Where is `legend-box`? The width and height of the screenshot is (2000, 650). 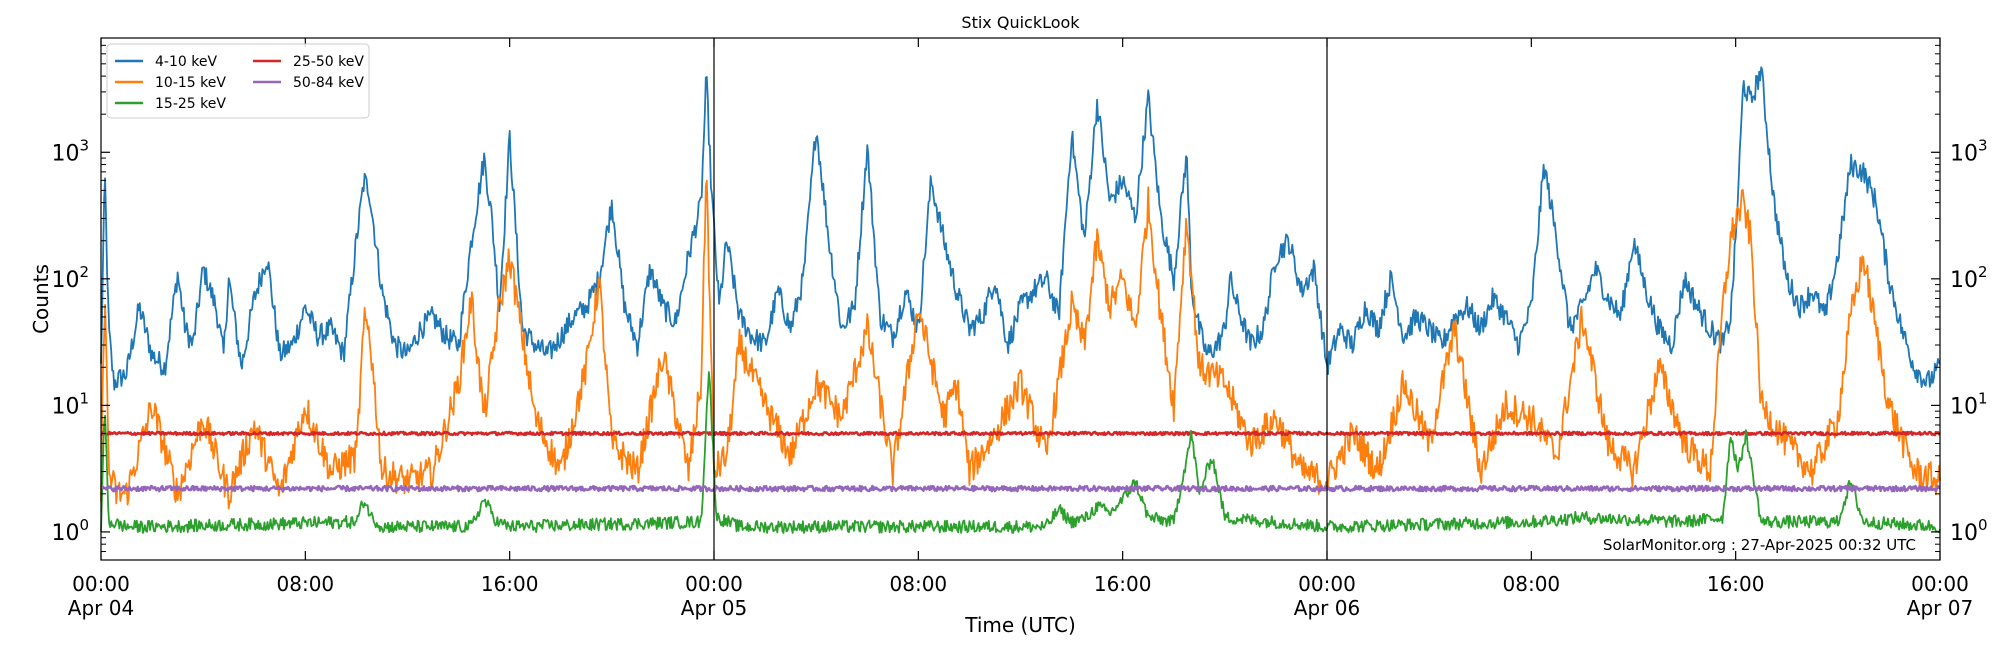 legend-box is located at coordinates (238, 81).